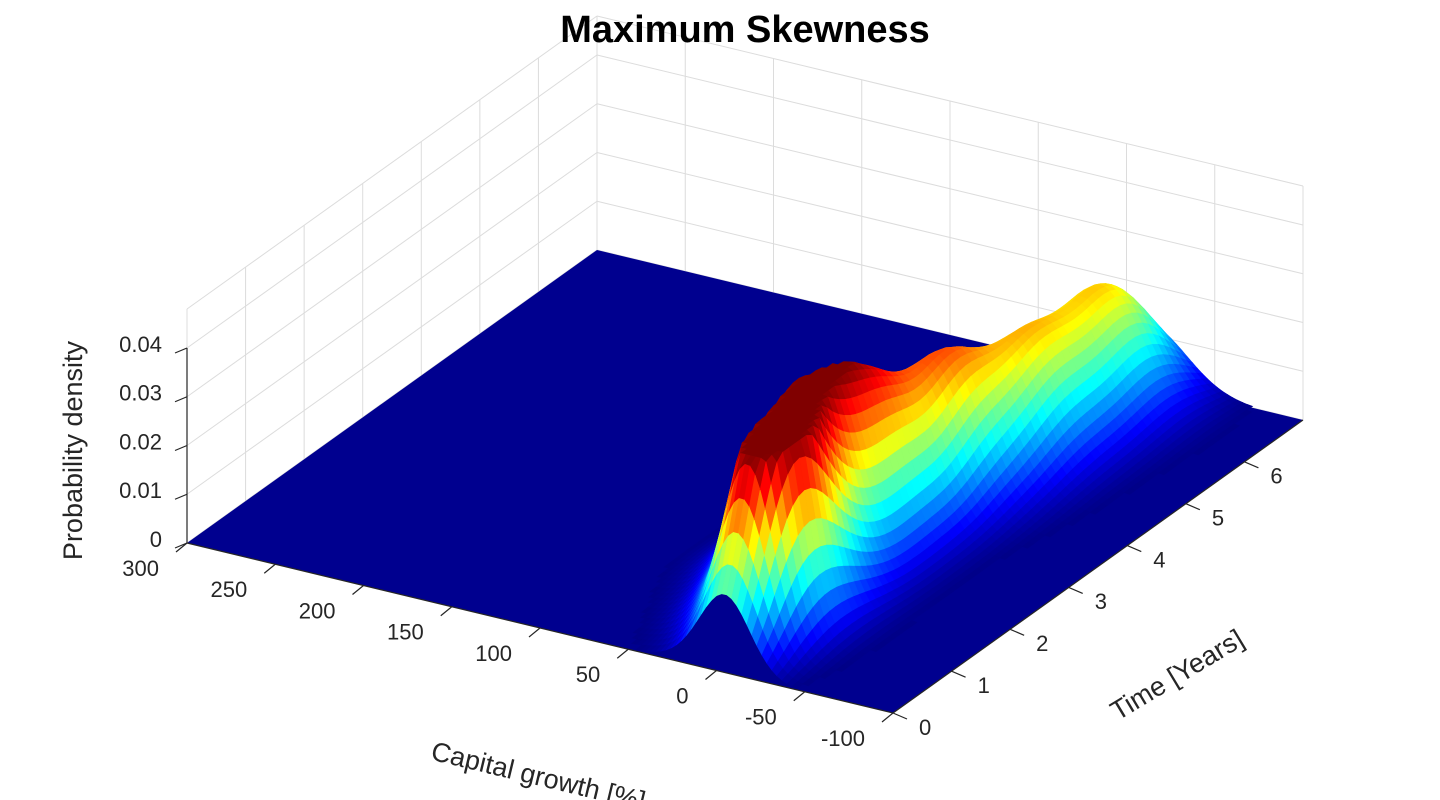  I want to click on z-tick-label: 0, so click(156, 539).